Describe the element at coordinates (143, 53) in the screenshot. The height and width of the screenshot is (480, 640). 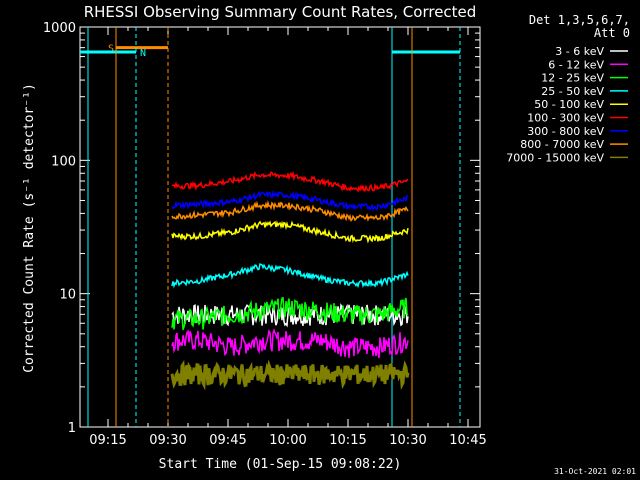
I see `flag-n-label: N` at that location.